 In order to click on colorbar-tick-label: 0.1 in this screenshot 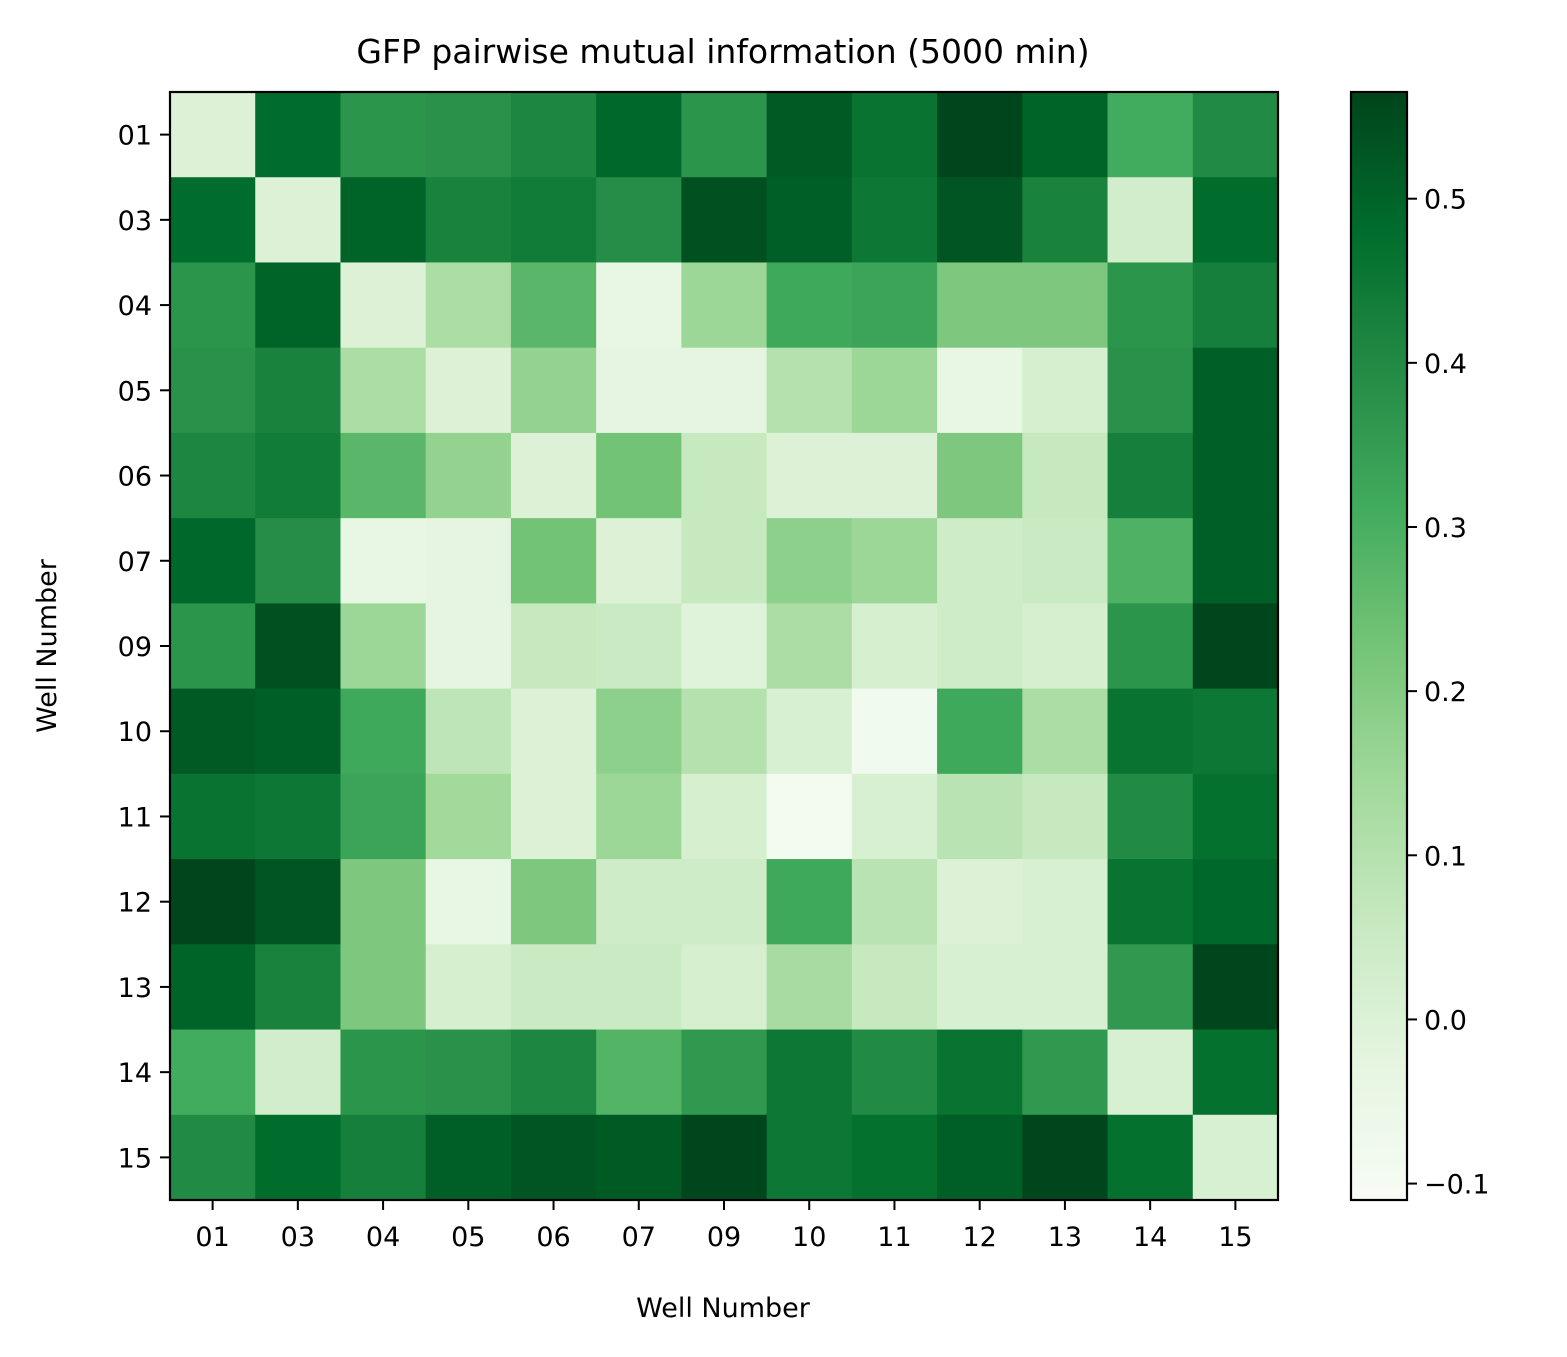, I will do `click(1445, 856)`.